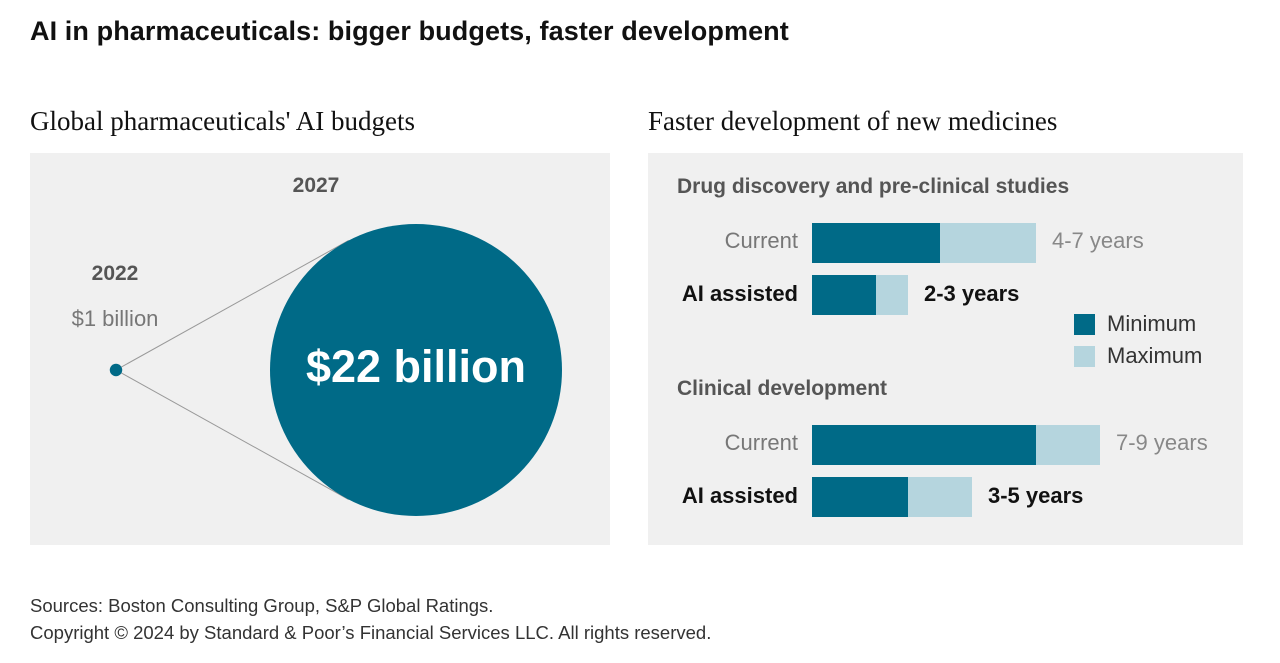 This screenshot has height=663, width=1280. What do you see at coordinates (924, 445) in the screenshot?
I see `bar-clinical-current-minimum` at bounding box center [924, 445].